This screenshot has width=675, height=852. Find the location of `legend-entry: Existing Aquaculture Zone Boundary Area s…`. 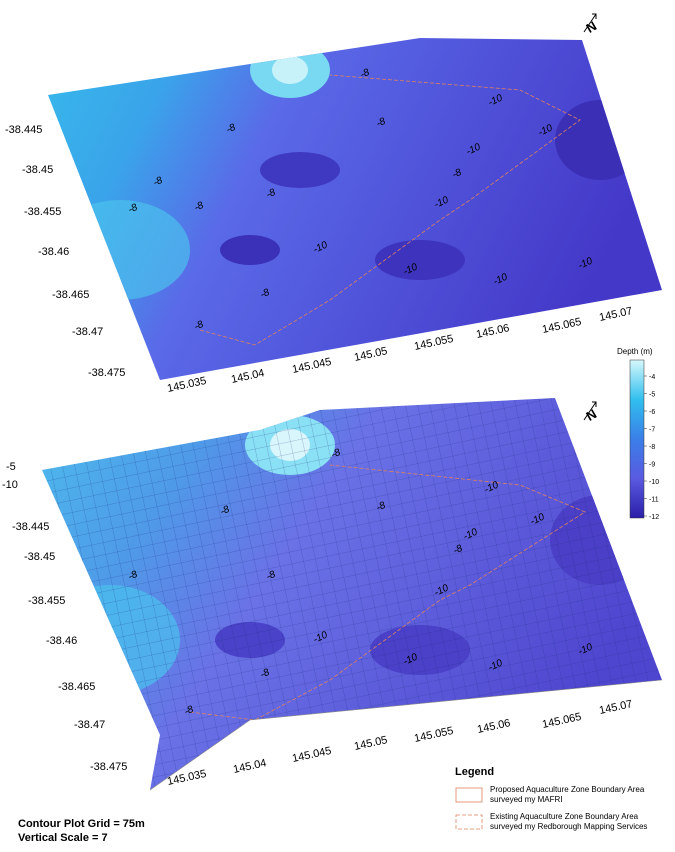

legend-entry: Existing Aquaculture Zone Boundary Area s… is located at coordinates (568, 821).